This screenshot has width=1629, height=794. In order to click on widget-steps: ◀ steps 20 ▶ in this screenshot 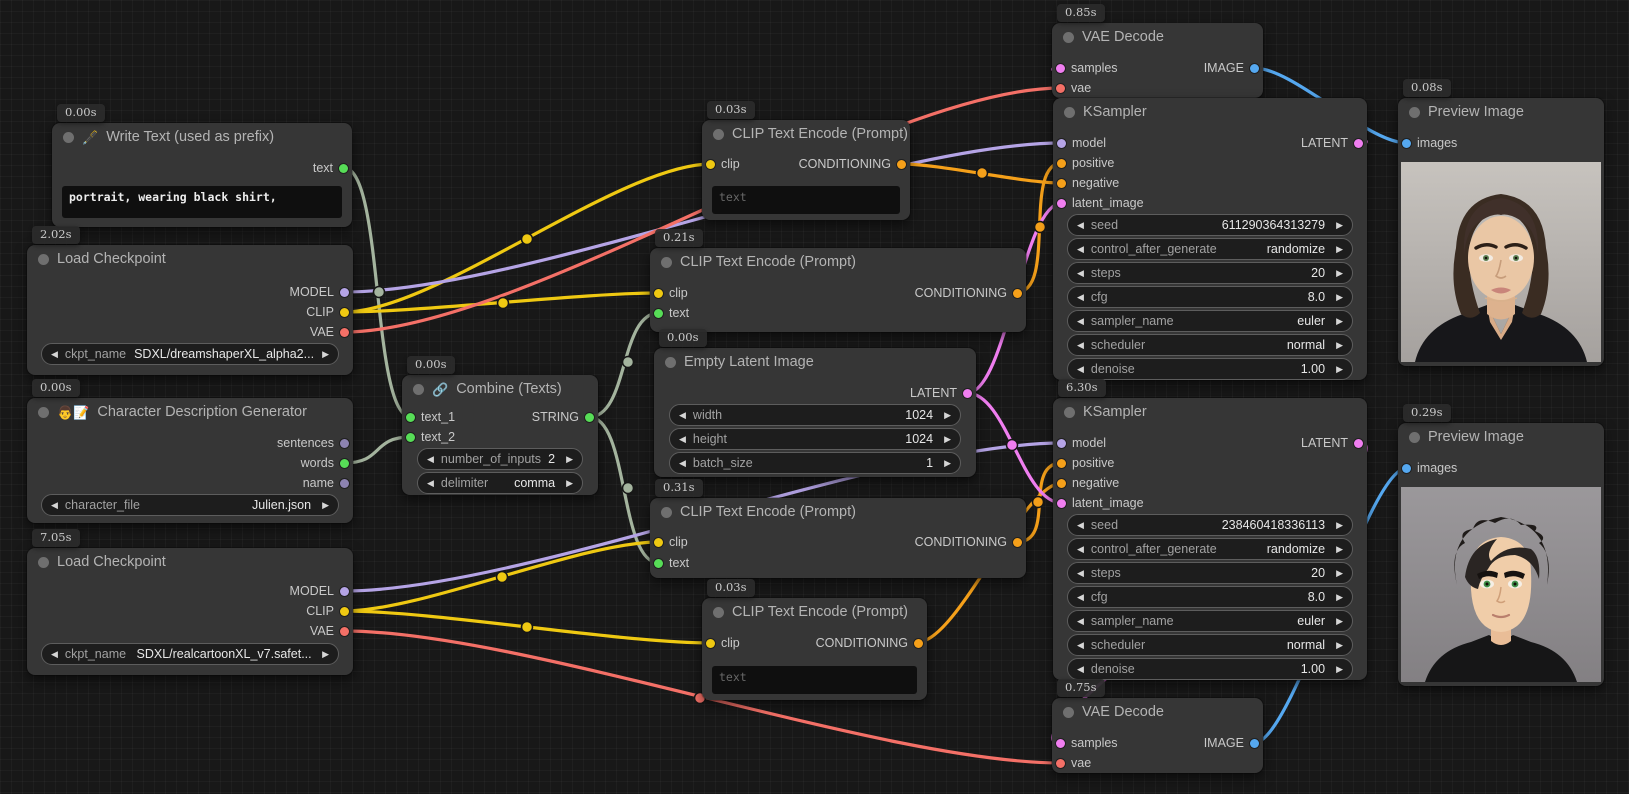, I will do `click(1210, 273)`.